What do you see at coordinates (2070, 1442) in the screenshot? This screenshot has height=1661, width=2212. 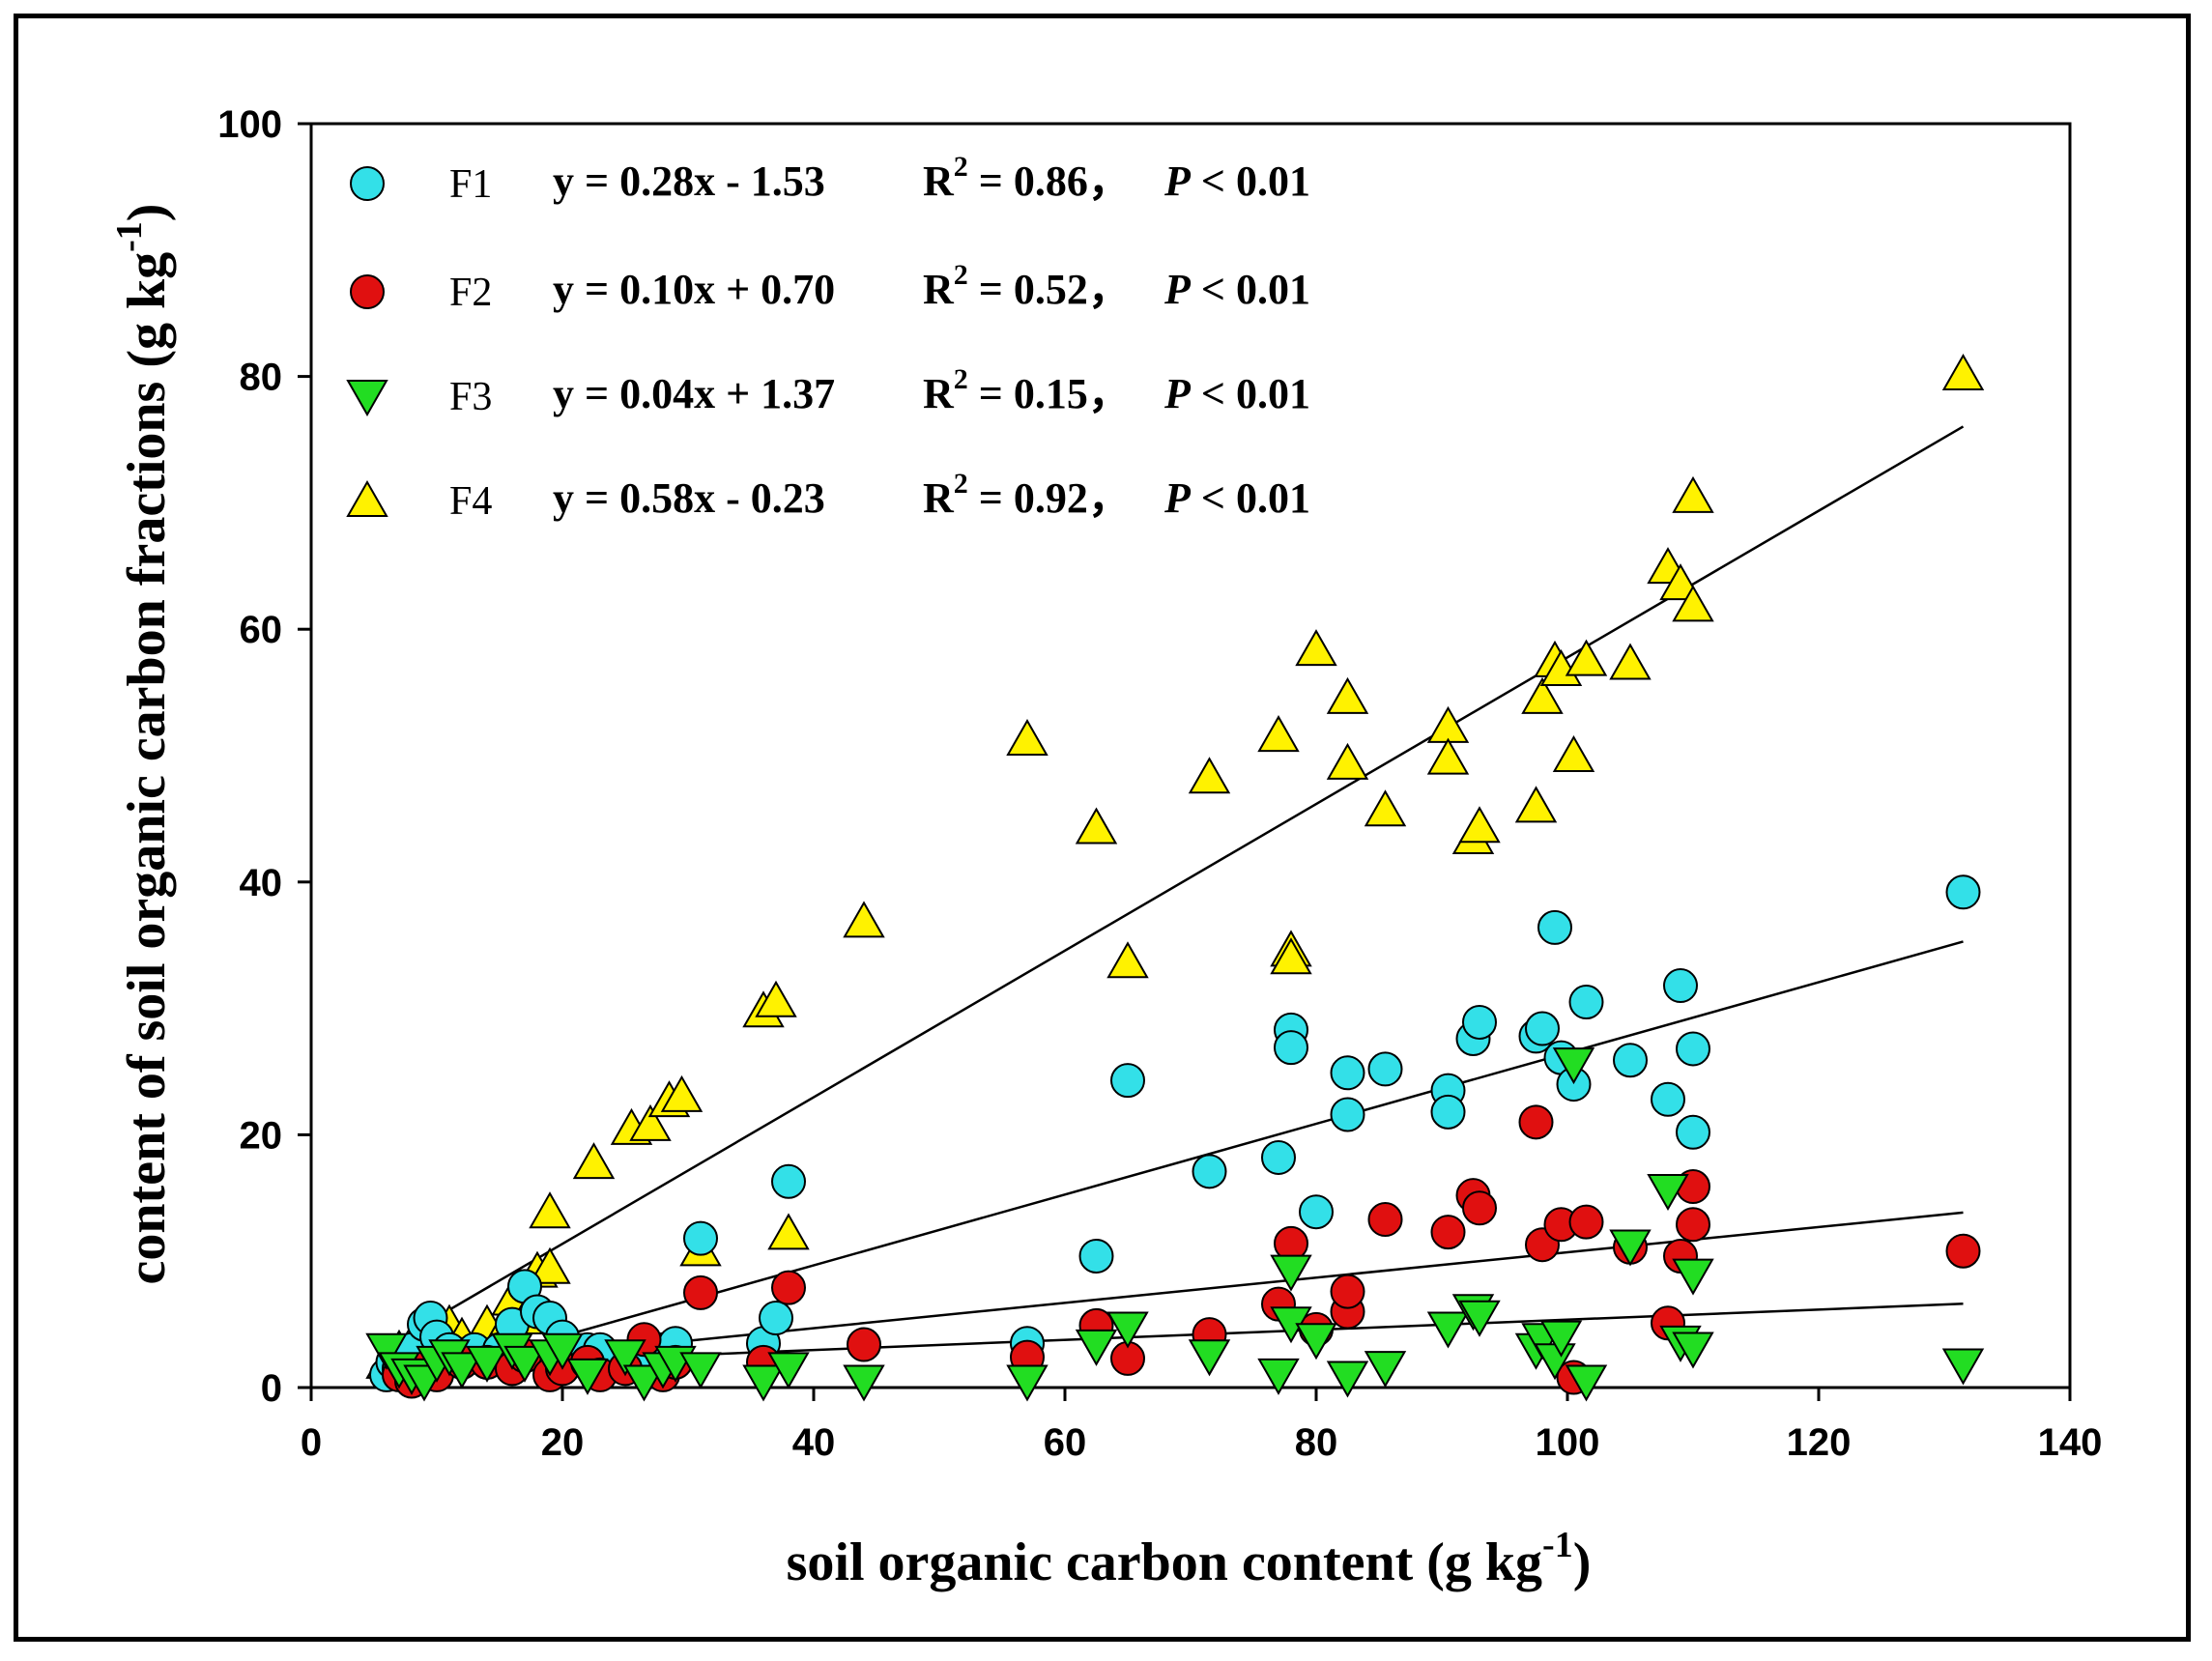 I see `x-tick-label: 140` at bounding box center [2070, 1442].